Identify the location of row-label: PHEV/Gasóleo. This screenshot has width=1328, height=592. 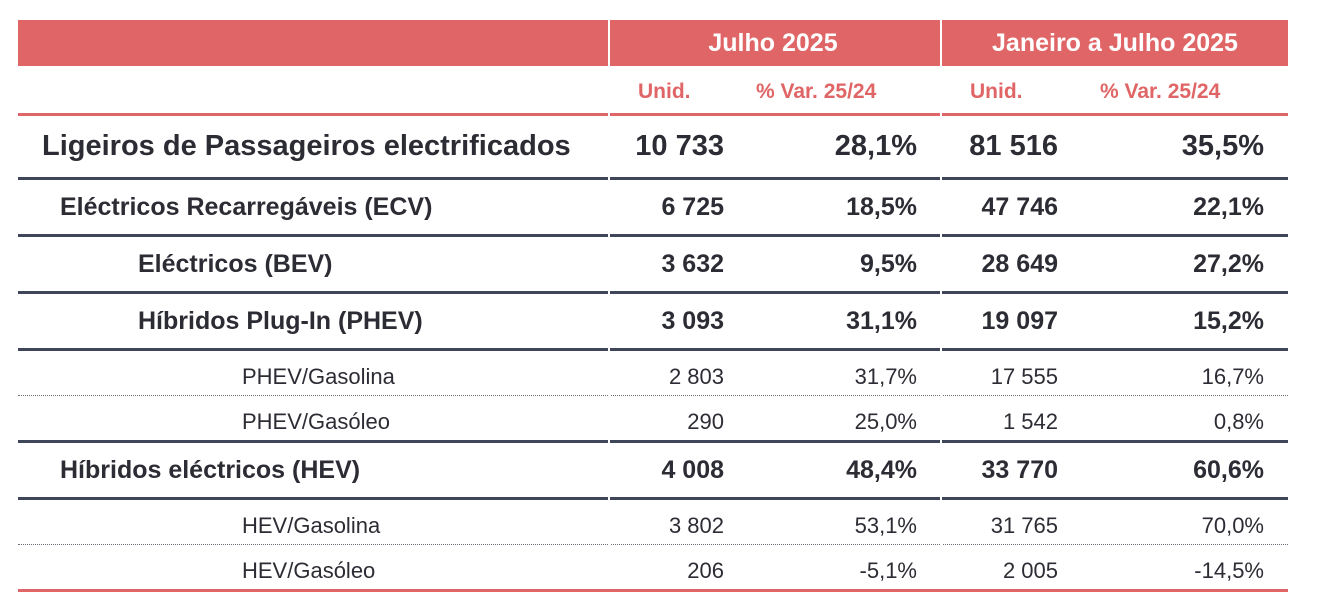
(316, 421).